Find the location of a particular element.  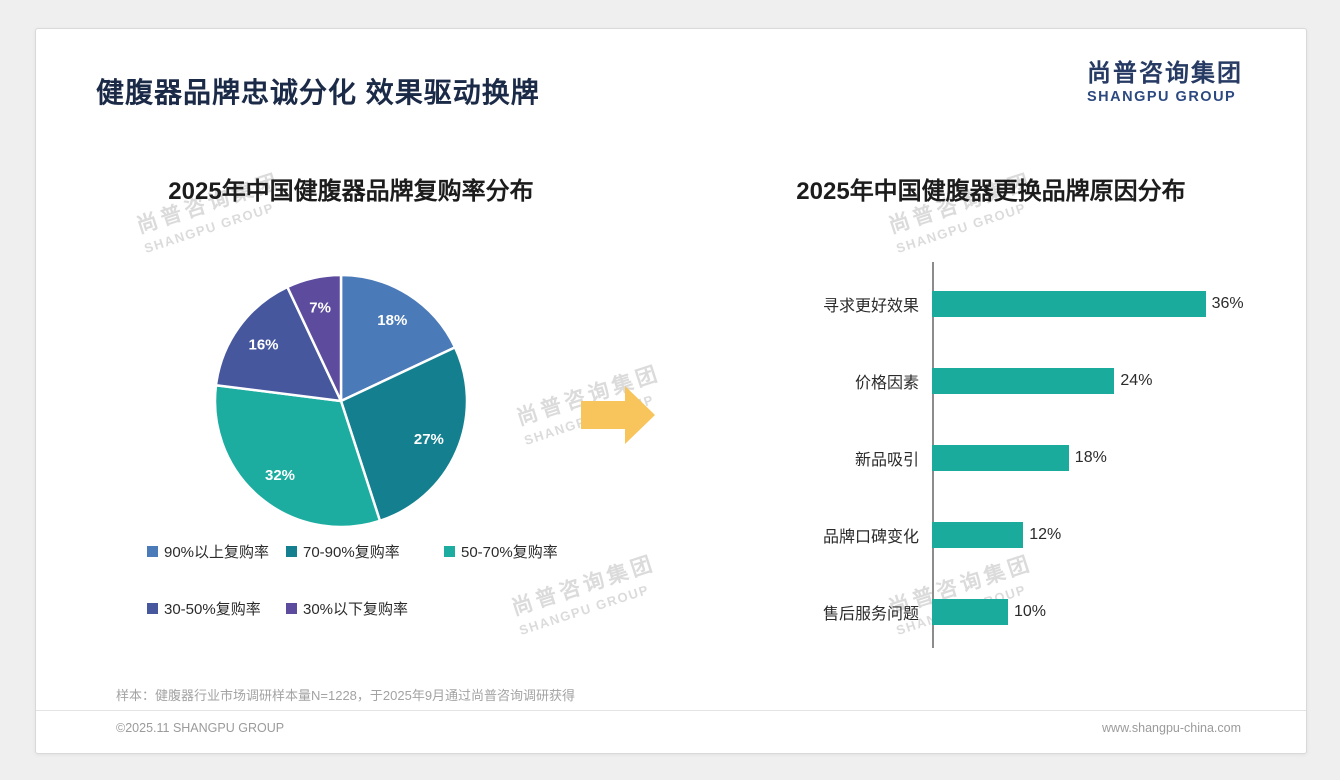

bar-category-label: 新品吸引 is located at coordinates (886, 460).